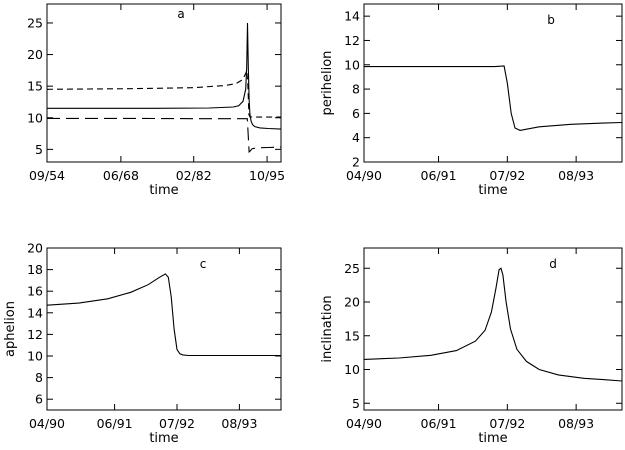 This screenshot has height=450, width=625. I want to click on x-tick-label: 09/54, so click(47, 175).